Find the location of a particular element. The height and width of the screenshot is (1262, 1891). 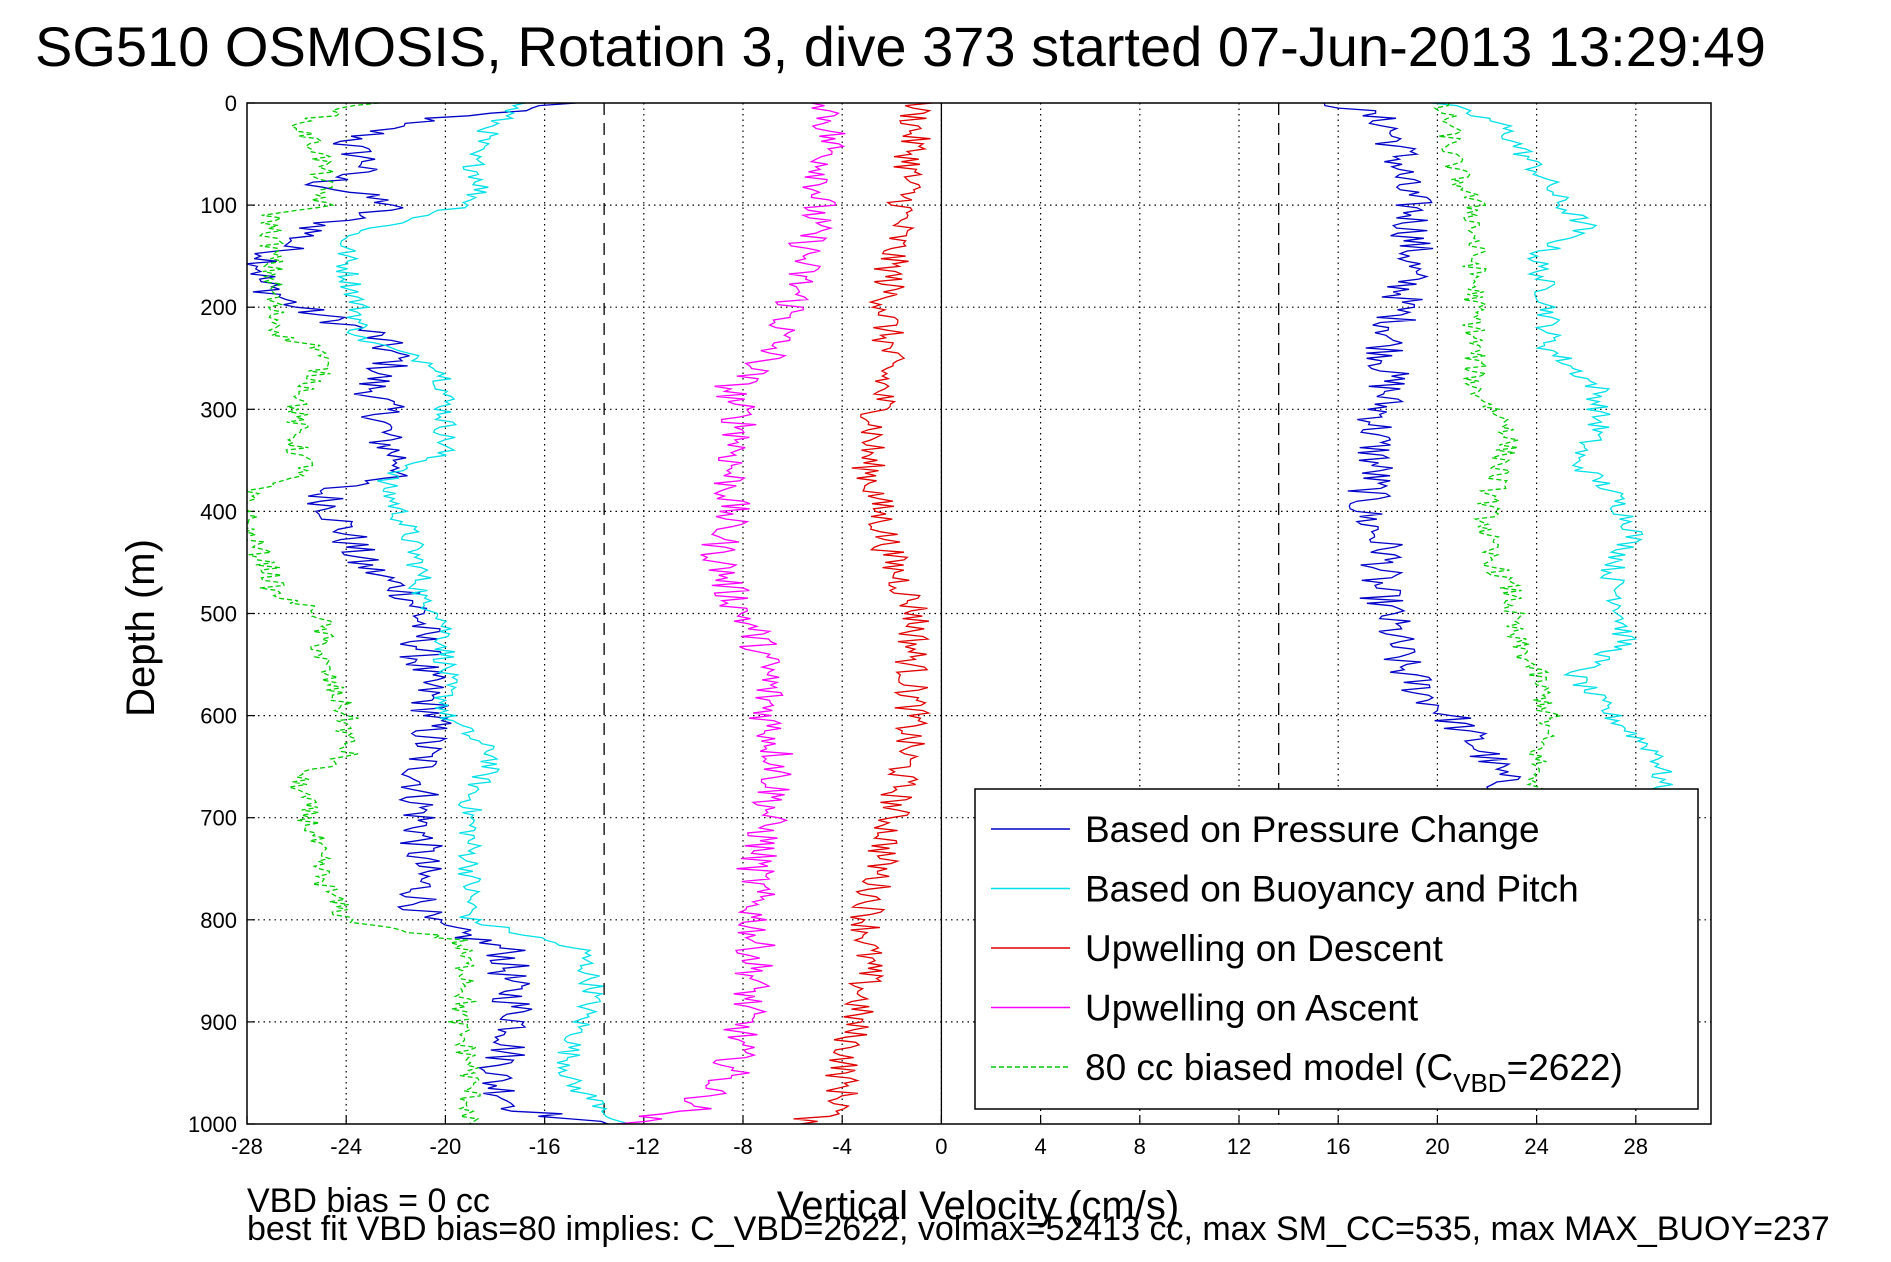

footer-vbd-bias: VBD bias = 0 cc is located at coordinates (368, 1201).